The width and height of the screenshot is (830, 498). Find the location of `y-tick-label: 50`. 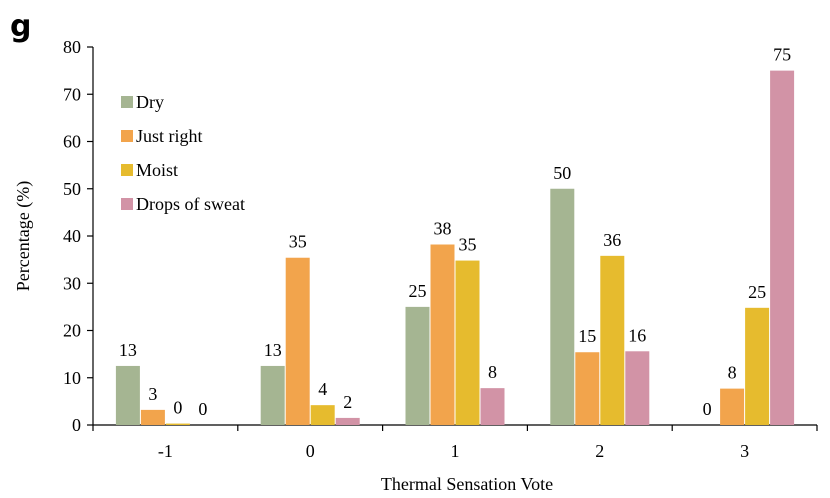

y-tick-label: 50 is located at coordinates (72, 189).